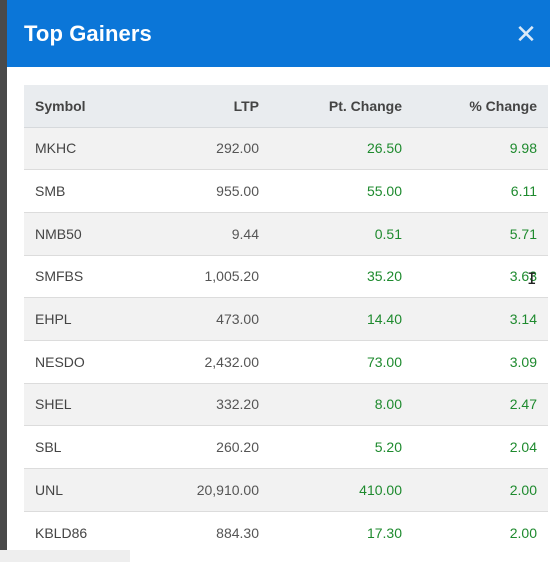 The width and height of the screenshot is (550, 562). What do you see at coordinates (475, 361) in the screenshot?
I see `cell-pct-change: 3.09` at bounding box center [475, 361].